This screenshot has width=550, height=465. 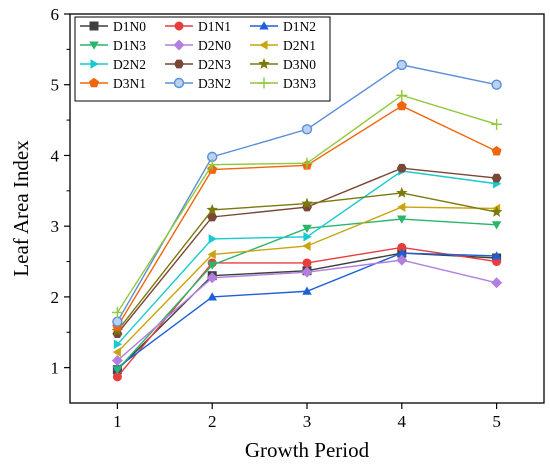 I want to click on legend-box, so click(x=202, y=59).